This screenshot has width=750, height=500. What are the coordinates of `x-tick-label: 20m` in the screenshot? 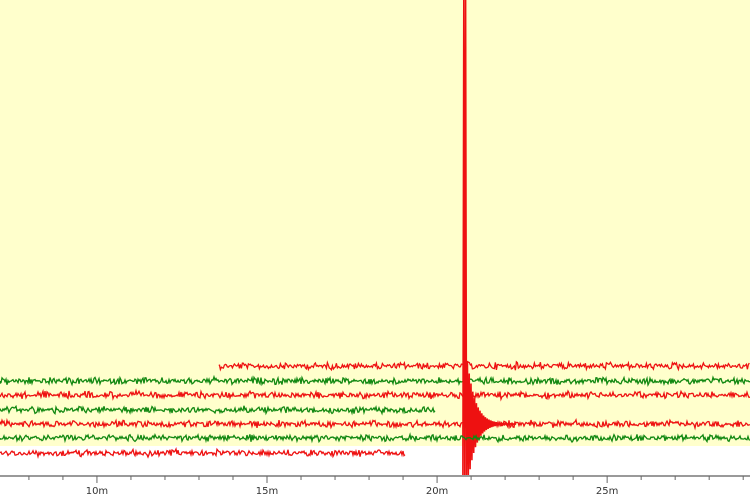 It's located at (437, 491).